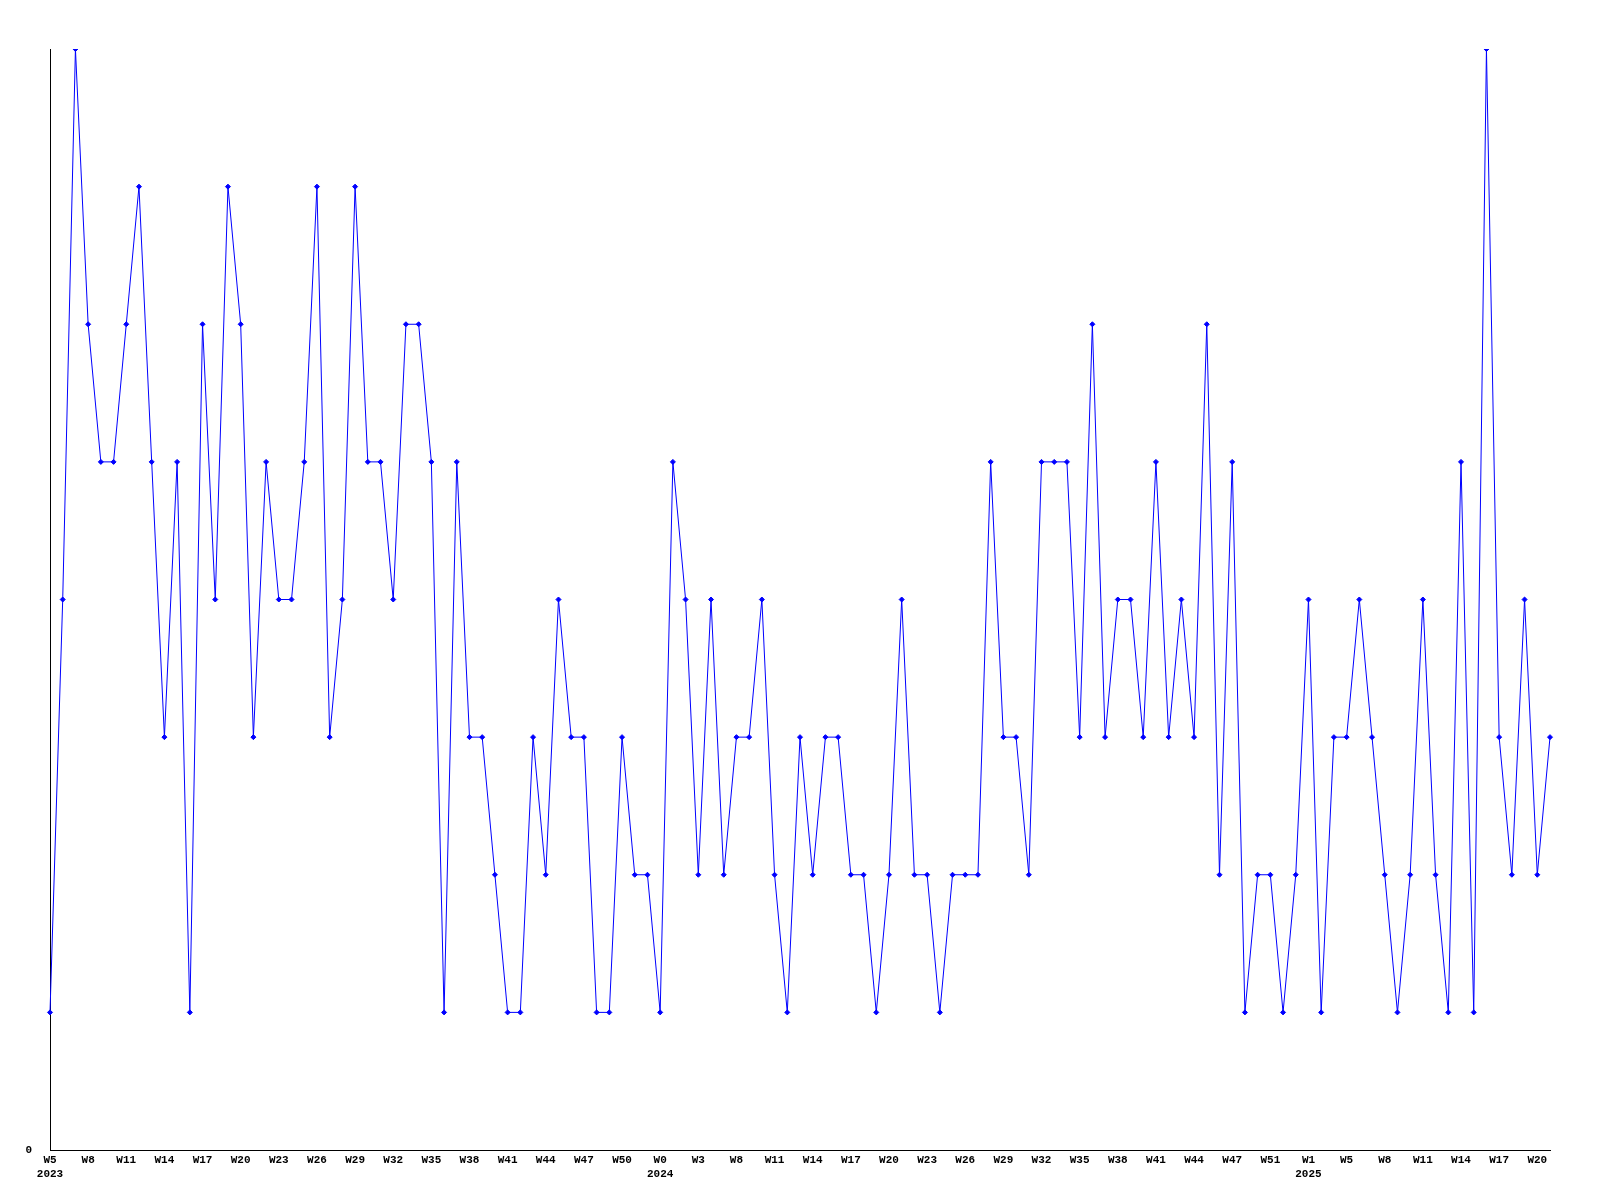 The image size is (1600, 1200). What do you see at coordinates (1270, 1160) in the screenshot?
I see `x-tick-label: W51` at bounding box center [1270, 1160].